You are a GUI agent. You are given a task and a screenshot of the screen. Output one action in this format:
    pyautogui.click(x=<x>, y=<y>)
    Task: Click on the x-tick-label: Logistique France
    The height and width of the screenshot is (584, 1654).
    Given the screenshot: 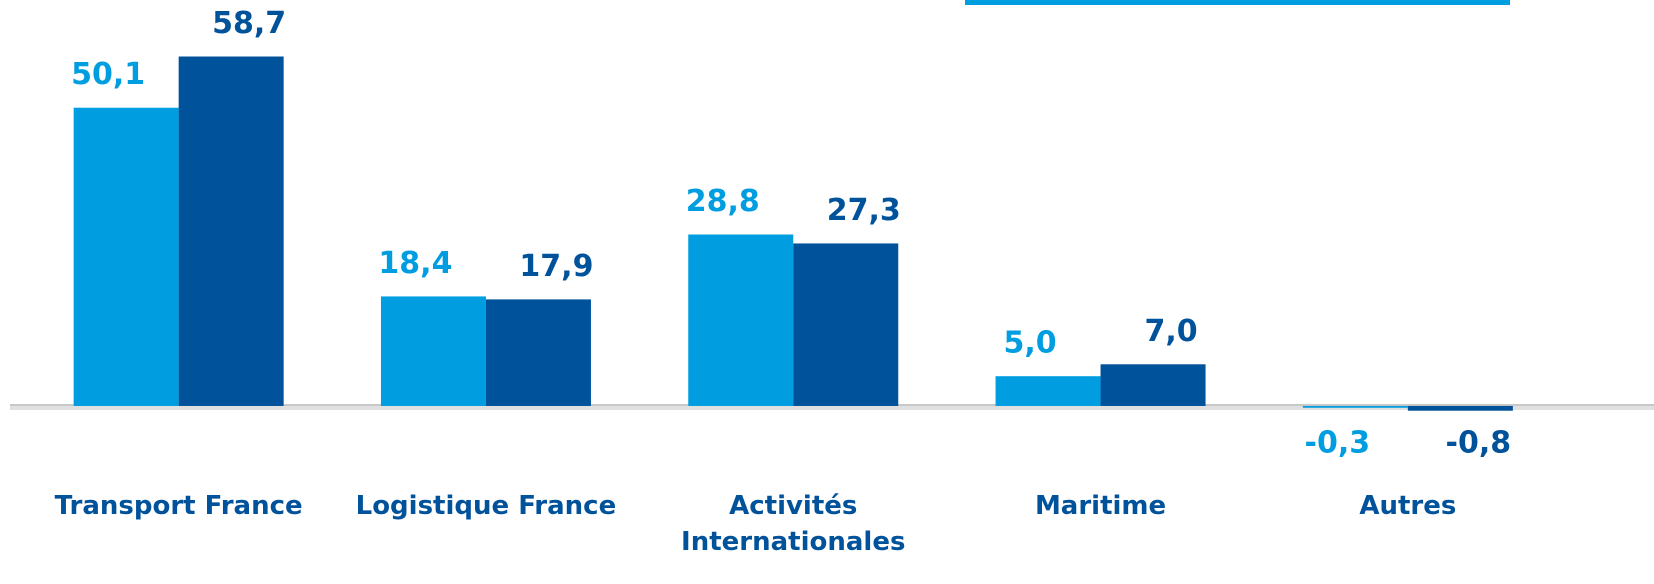 What is the action you would take?
    pyautogui.click(x=486, y=506)
    